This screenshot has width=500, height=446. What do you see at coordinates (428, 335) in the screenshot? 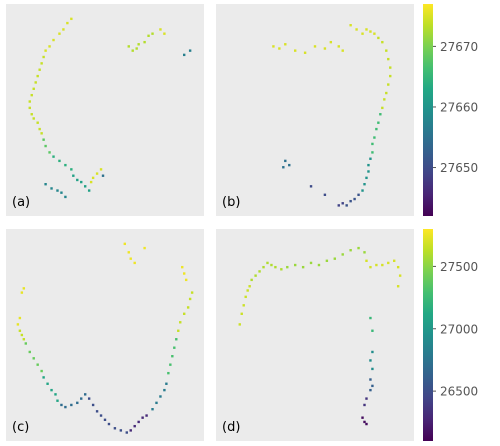
I see `colorbar-gradient` at bounding box center [428, 335].